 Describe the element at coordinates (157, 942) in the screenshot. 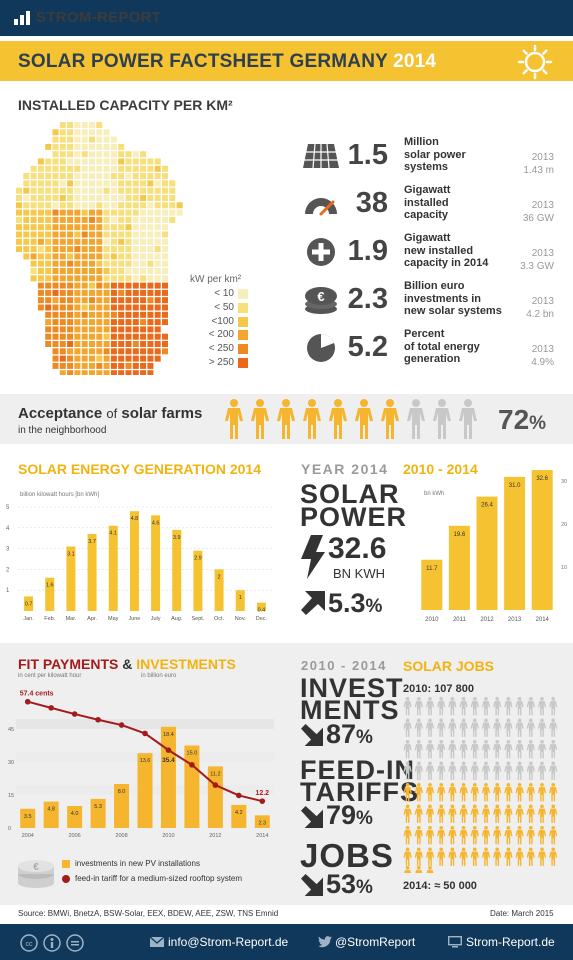

I see `mail-icon` at that location.